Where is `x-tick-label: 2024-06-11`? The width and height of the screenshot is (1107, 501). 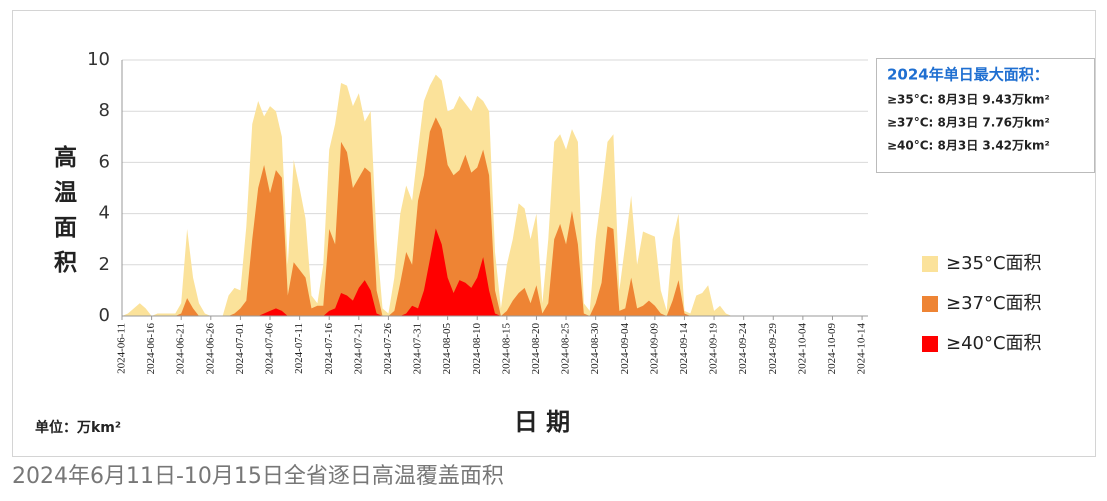
x-tick-label: 2024-06-11 is located at coordinates (122, 348).